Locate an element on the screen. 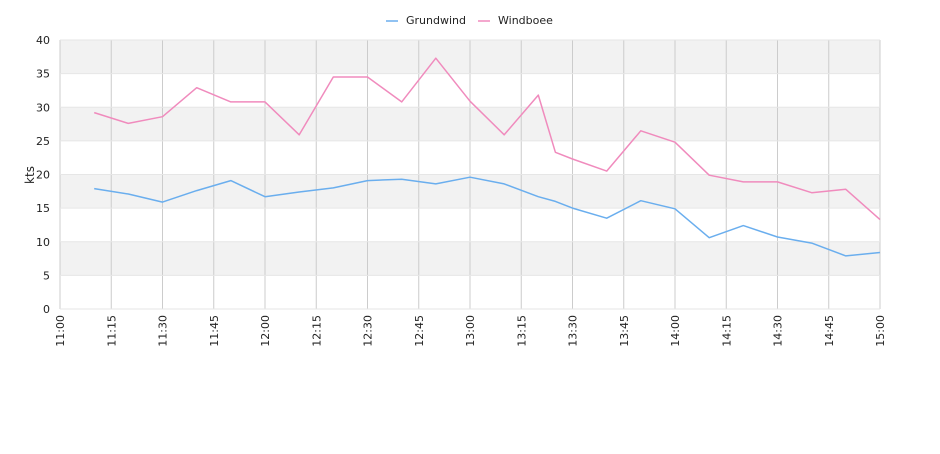 This screenshot has height=454, width=940. x-tick-label: 15:00 is located at coordinates (880, 331).